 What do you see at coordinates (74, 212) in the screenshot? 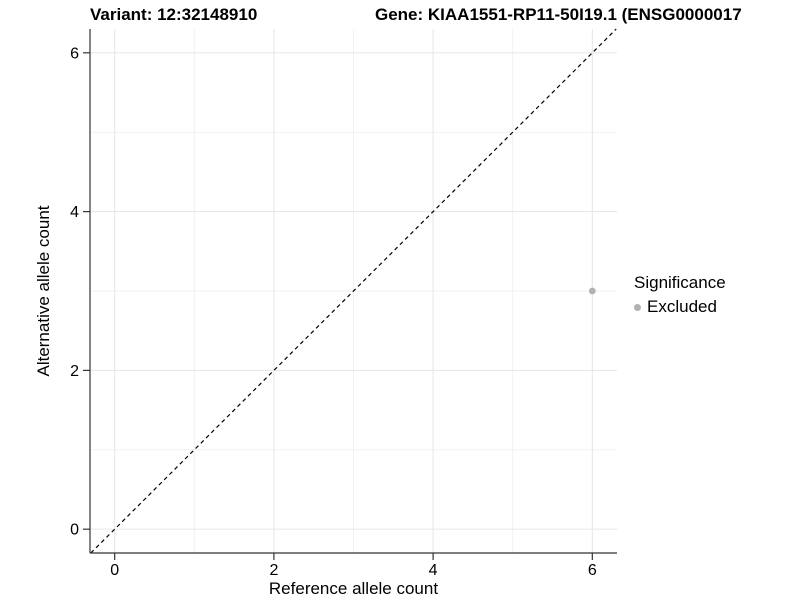
I see `y-tick-label: 4` at bounding box center [74, 212].